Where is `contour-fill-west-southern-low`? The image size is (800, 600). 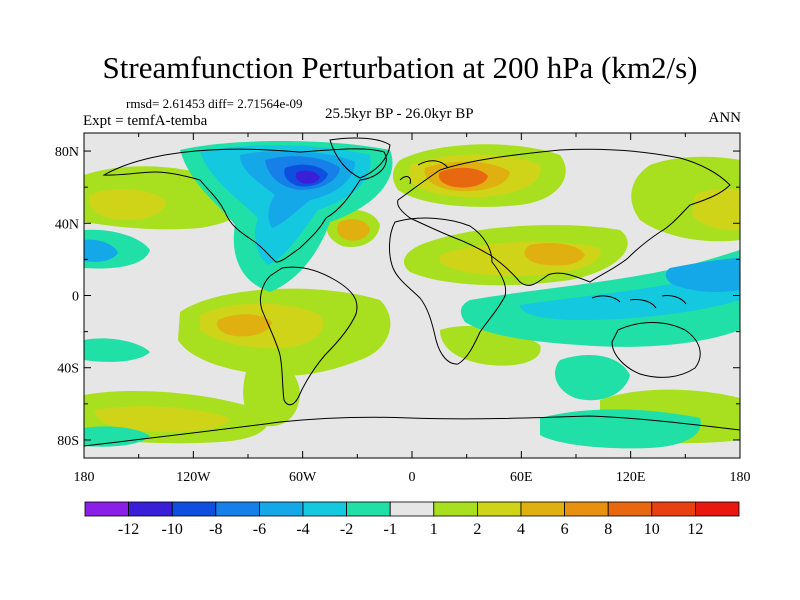
contour-fill-west-southern-low is located at coordinates (117, 350).